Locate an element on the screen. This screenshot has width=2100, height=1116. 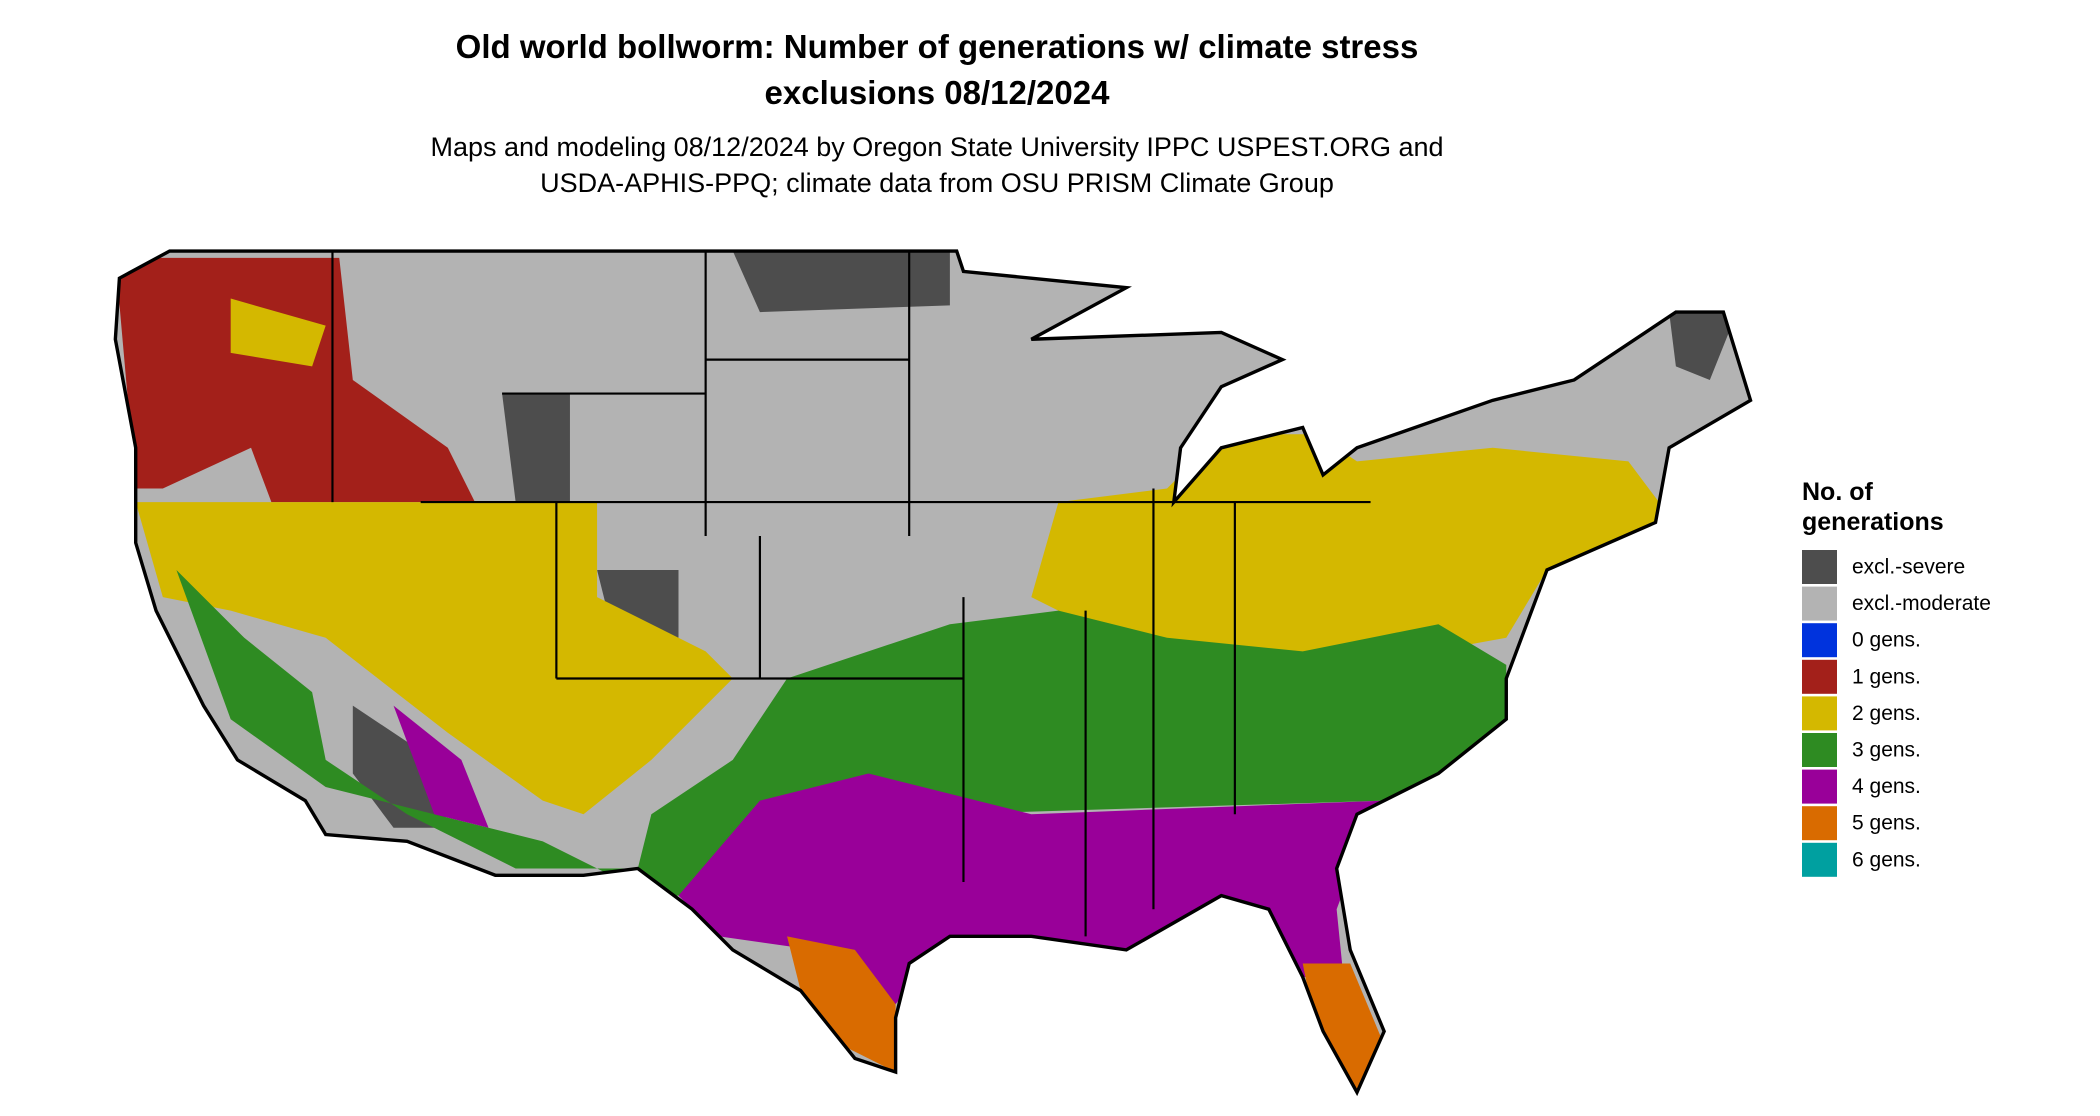
legend-label: 5 gens. is located at coordinates (1886, 823).